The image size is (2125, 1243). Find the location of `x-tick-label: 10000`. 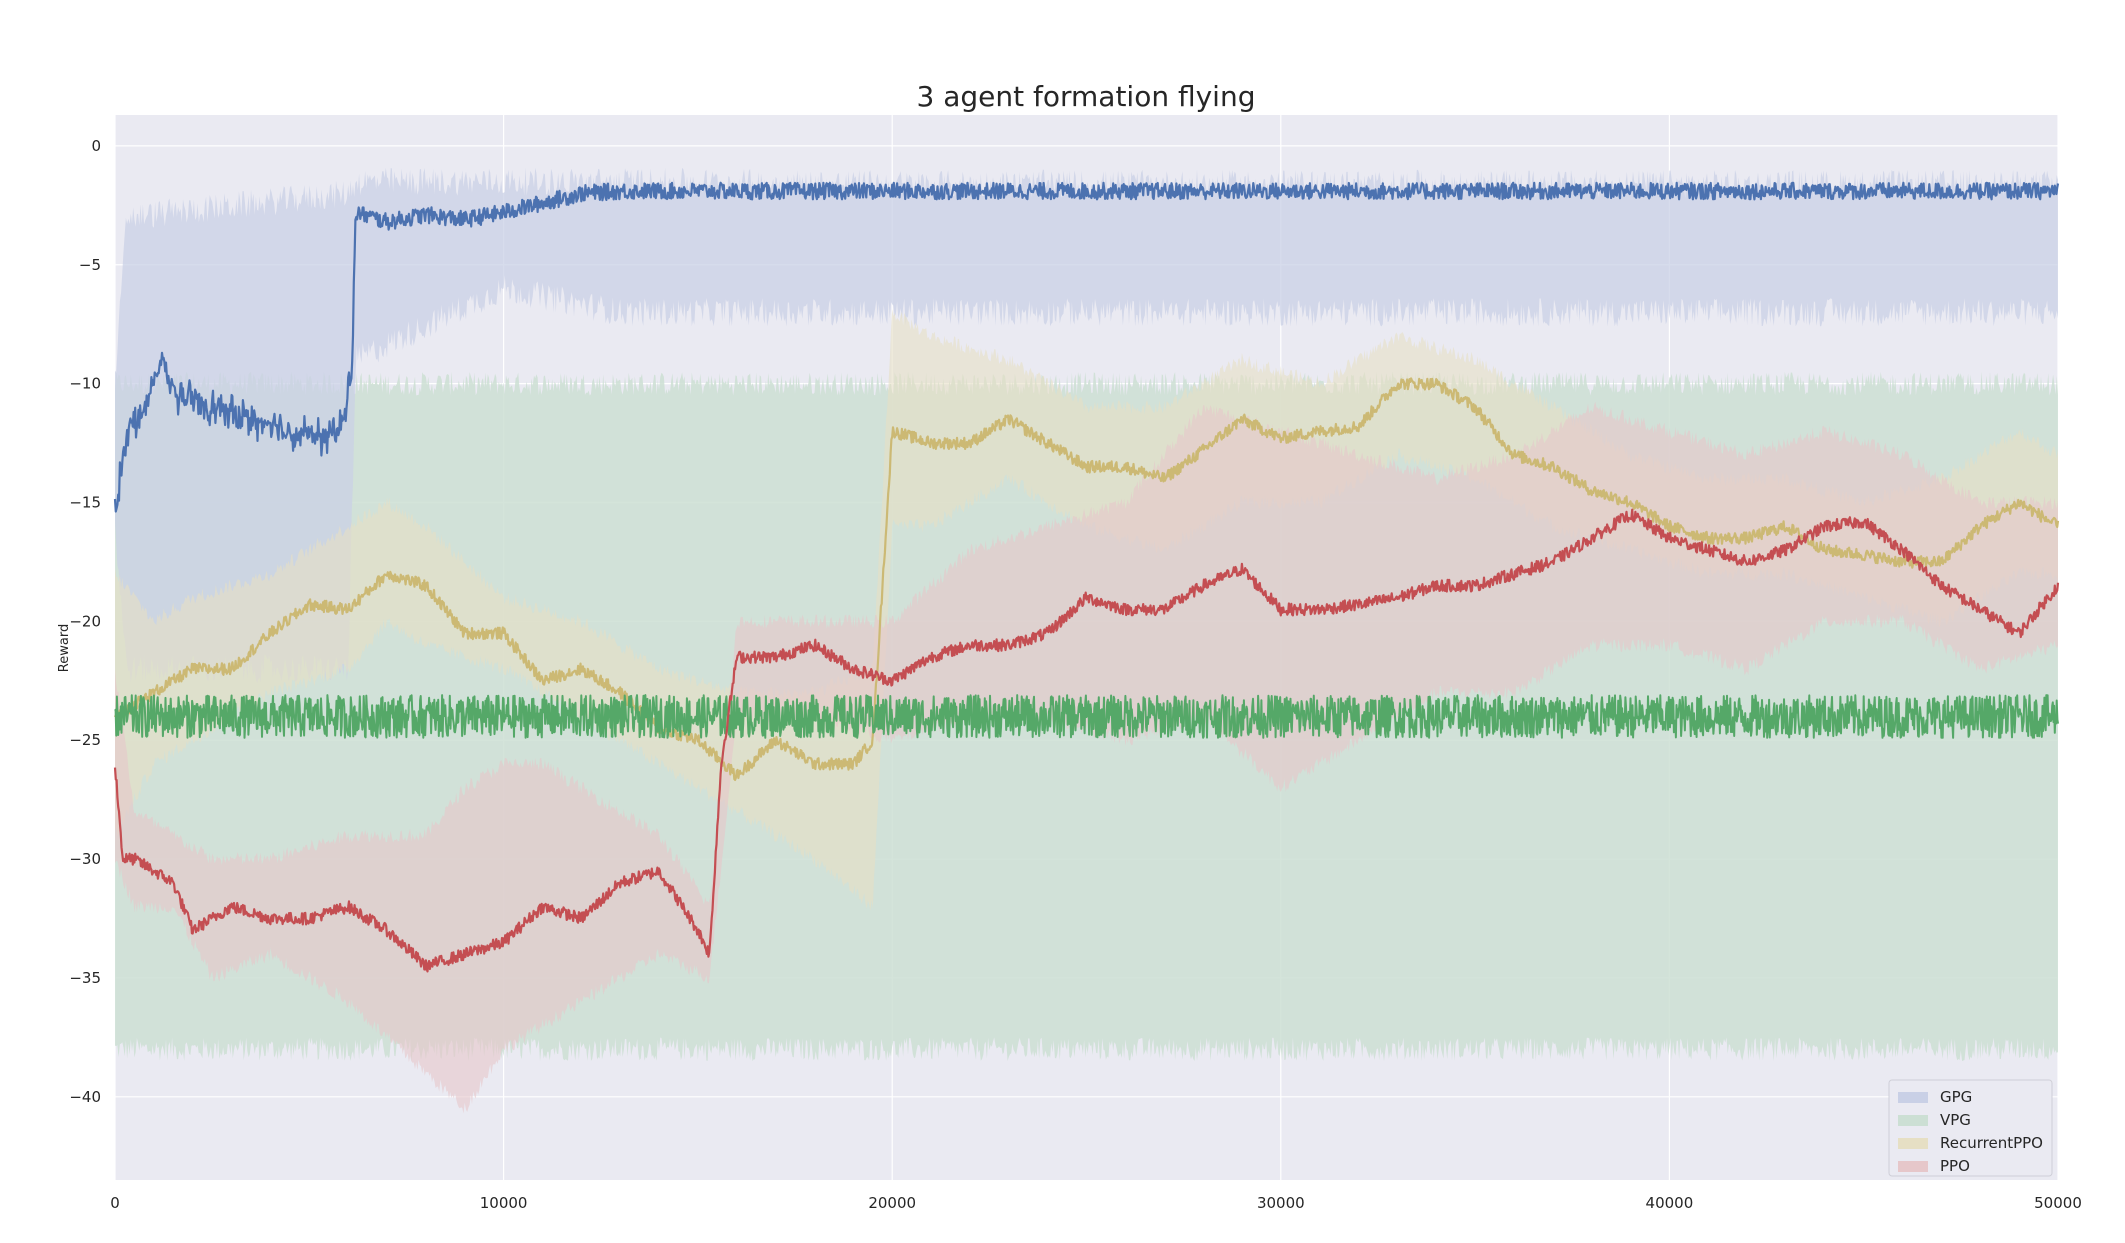

x-tick-label: 10000 is located at coordinates (504, 1203).